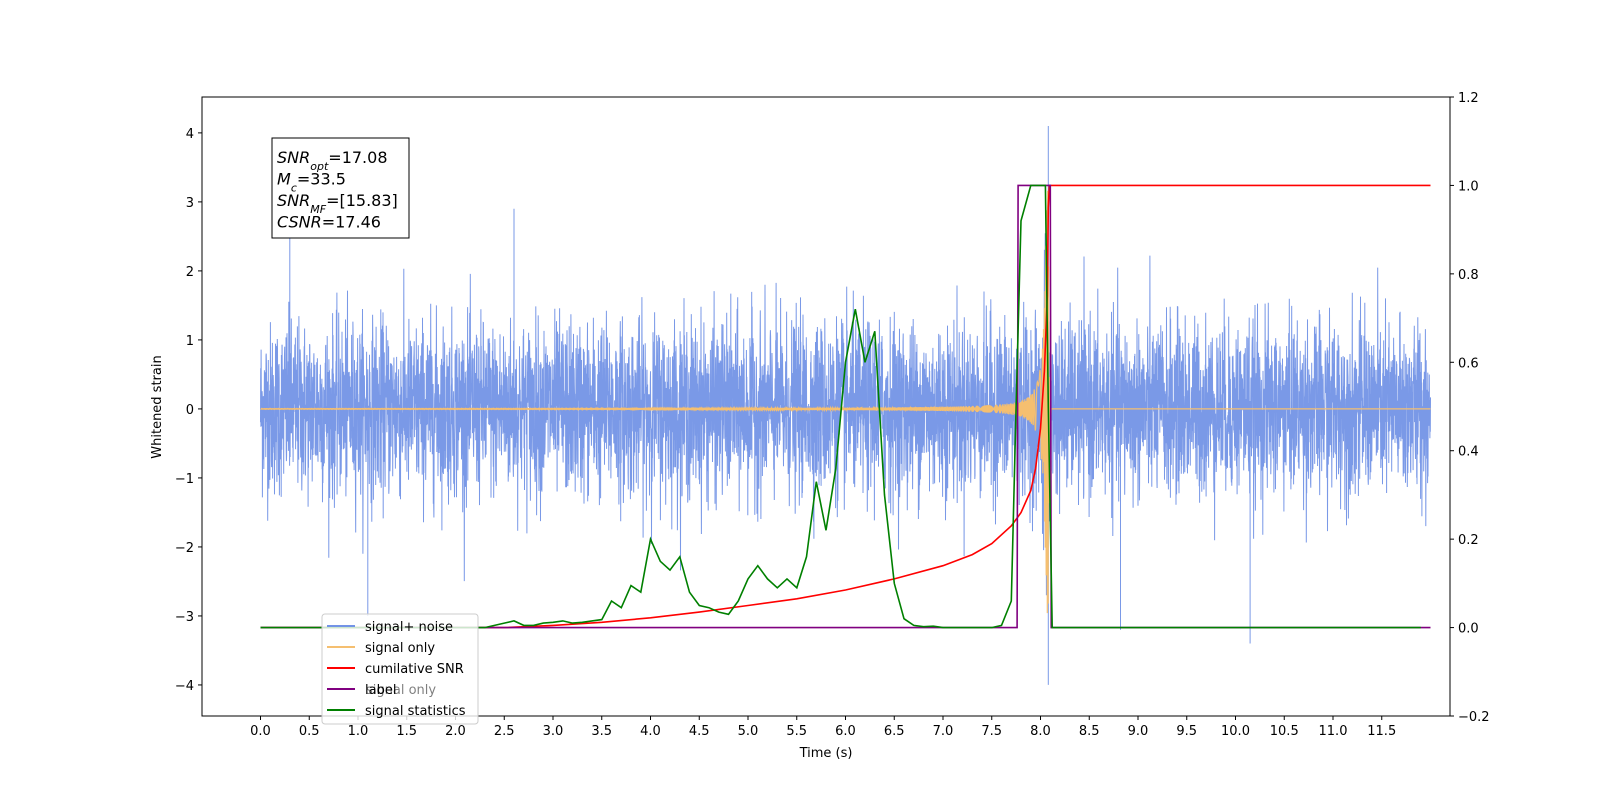 The width and height of the screenshot is (1600, 800). Describe the element at coordinates (190, 203) in the screenshot. I see `y-tick-label: 3` at that location.